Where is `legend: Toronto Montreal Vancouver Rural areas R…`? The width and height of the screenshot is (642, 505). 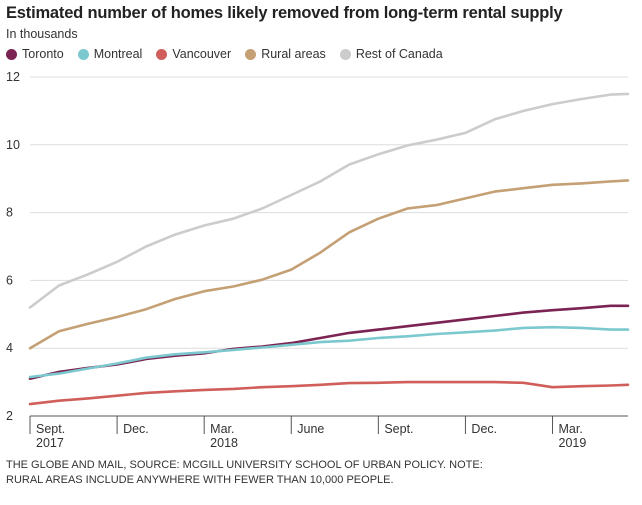
legend: Toronto Montreal Vancouver Rural areas R… is located at coordinates (231, 54).